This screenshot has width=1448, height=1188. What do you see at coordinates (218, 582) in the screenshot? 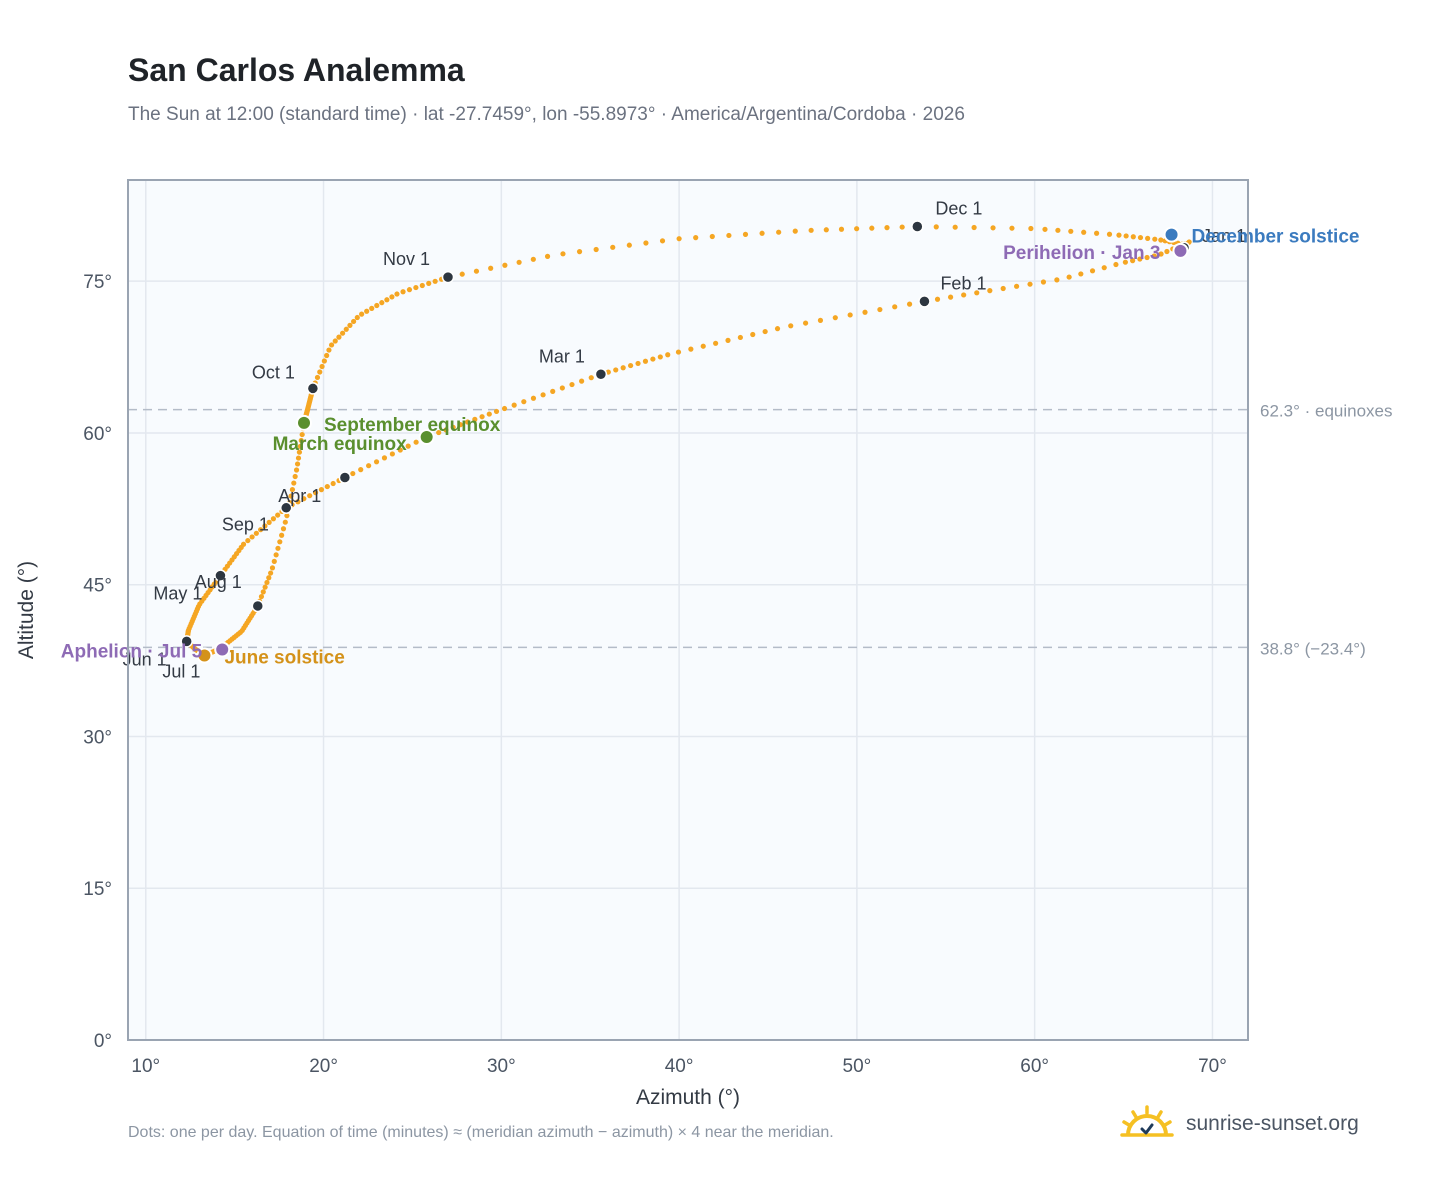
I see `month-label: Aug 1` at bounding box center [218, 582].